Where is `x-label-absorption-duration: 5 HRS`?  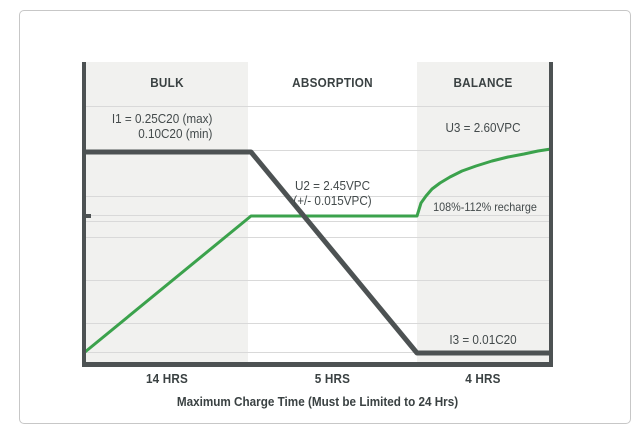
x-label-absorption-duration: 5 HRS is located at coordinates (332, 378).